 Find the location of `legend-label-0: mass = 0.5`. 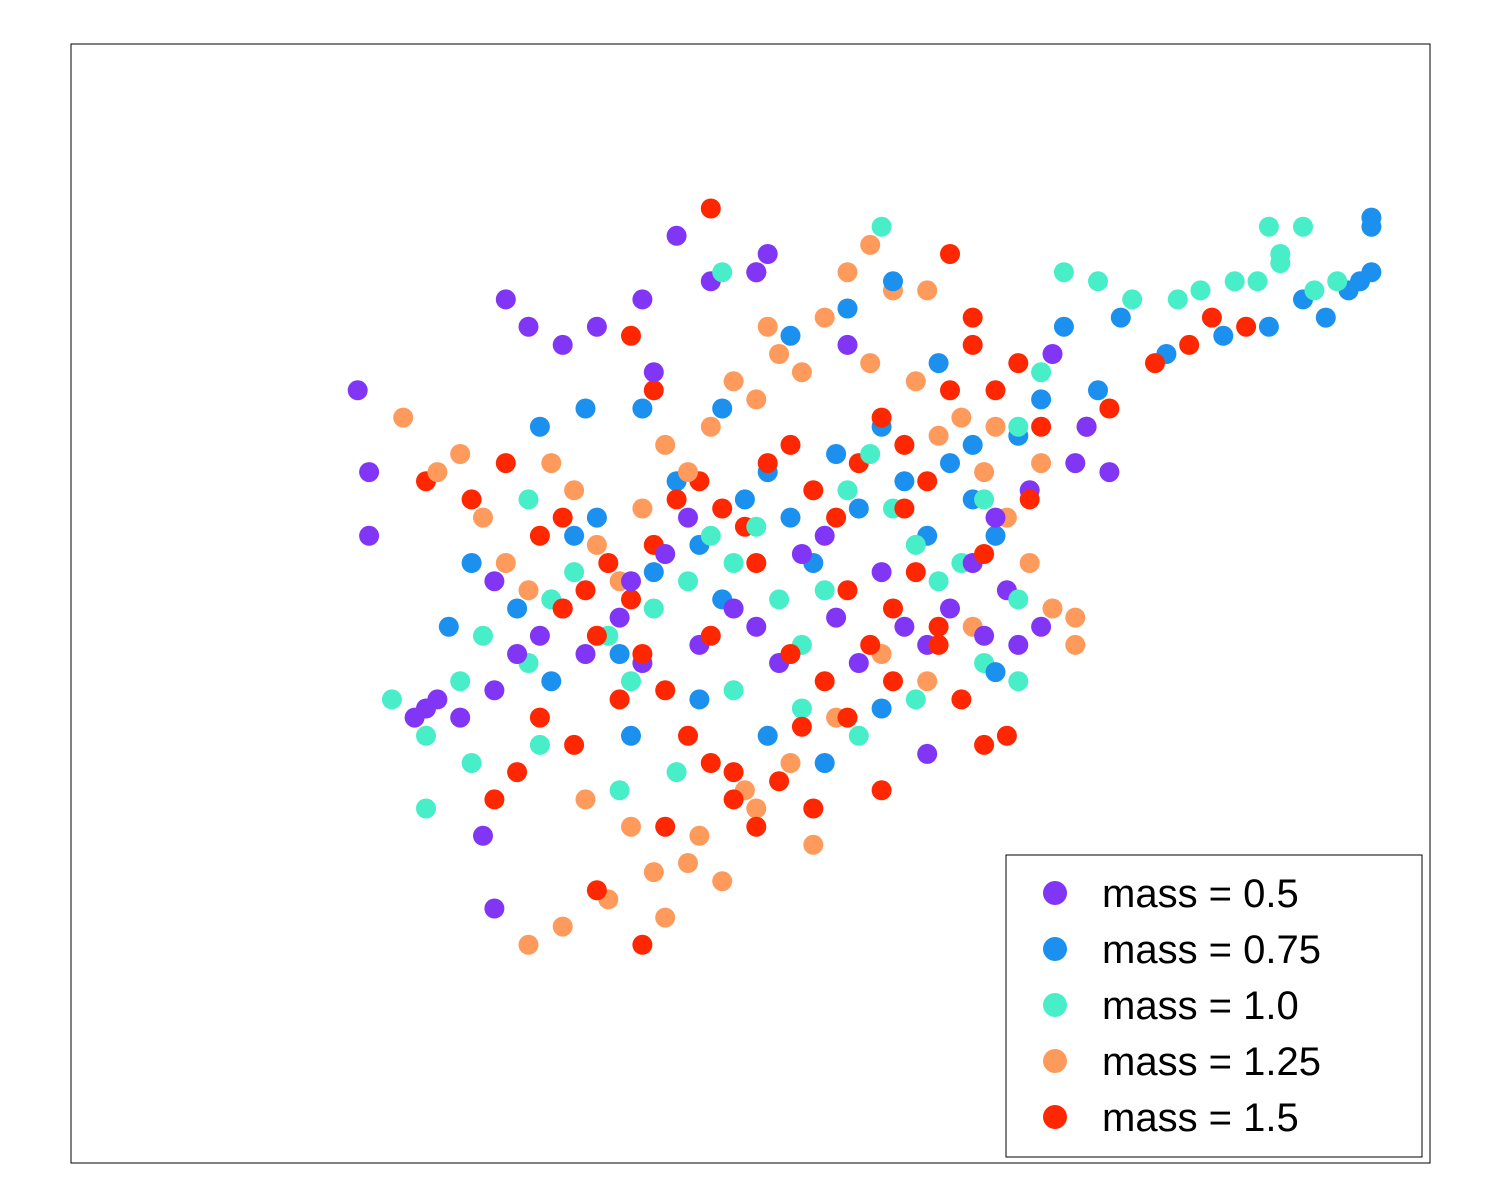

legend-label-0: mass = 0.5 is located at coordinates (1200, 894).